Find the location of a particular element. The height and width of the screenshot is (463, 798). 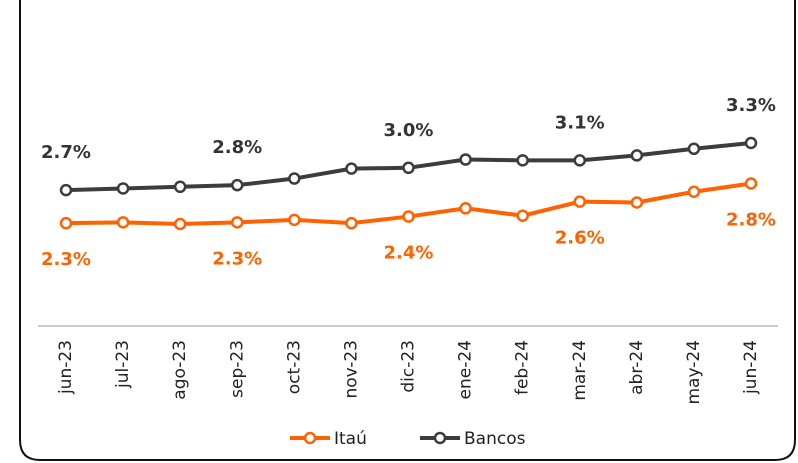

x-tick-label: sep-23 is located at coordinates (237, 369).